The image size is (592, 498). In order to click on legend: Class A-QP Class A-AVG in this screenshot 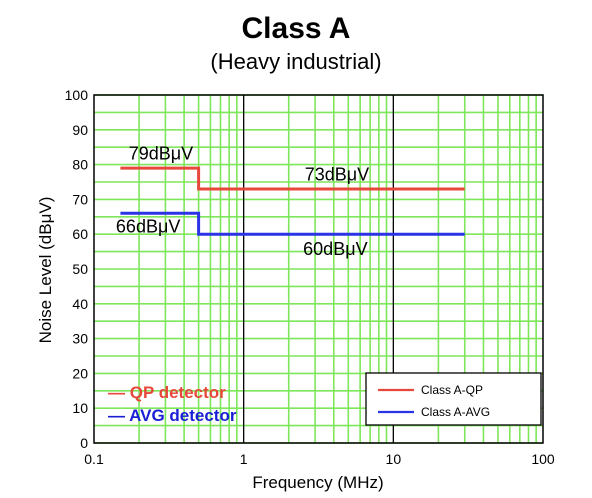, I will do `click(453, 399)`.